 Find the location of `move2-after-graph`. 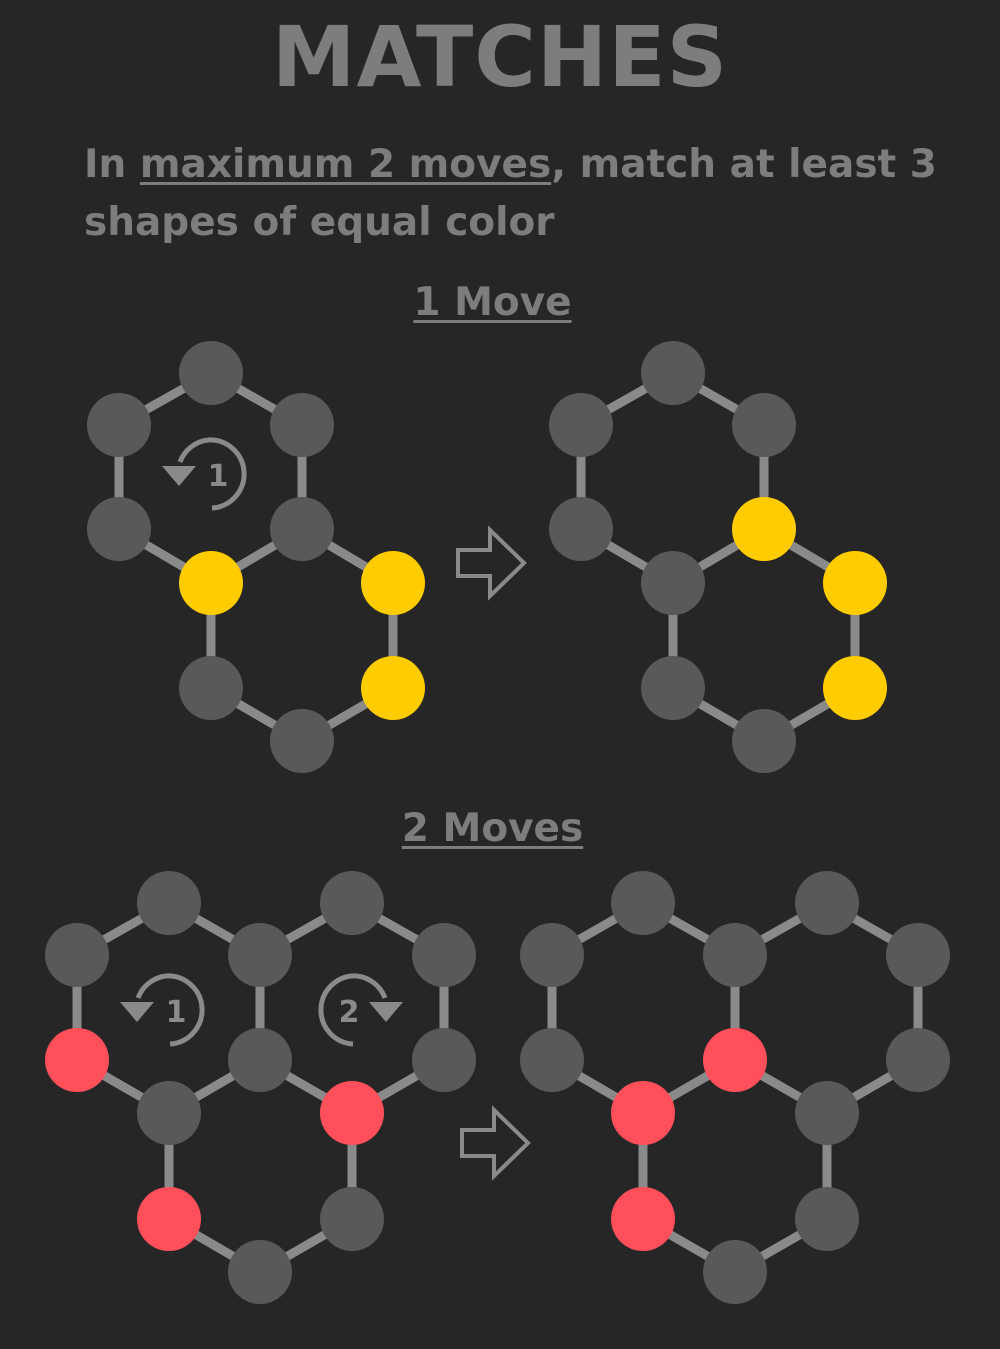

move2-after-graph is located at coordinates (735, 1087).